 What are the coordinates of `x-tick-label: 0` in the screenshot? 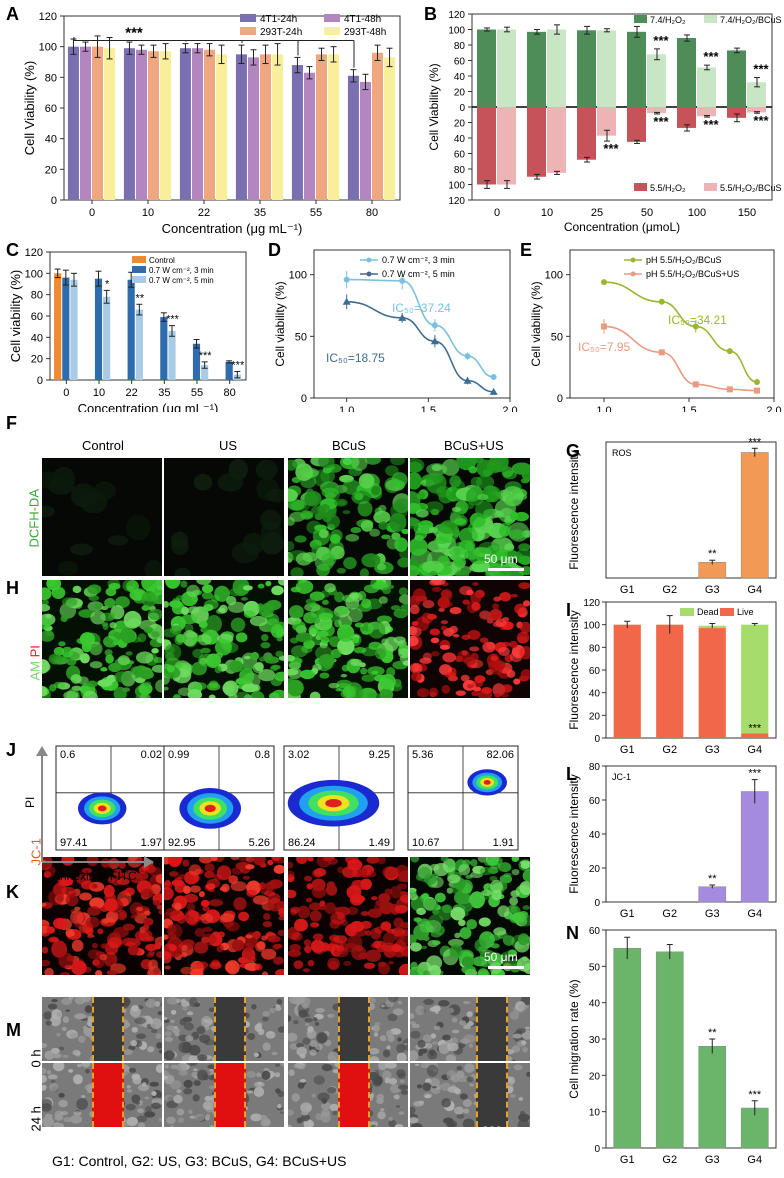 It's located at (92, 213).